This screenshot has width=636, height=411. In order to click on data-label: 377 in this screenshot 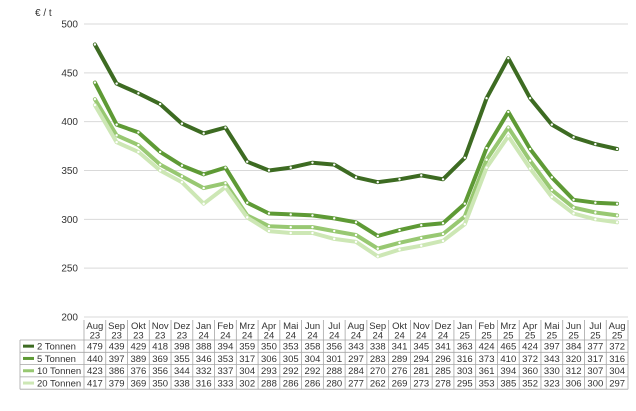, I will do `click(595, 346)`.